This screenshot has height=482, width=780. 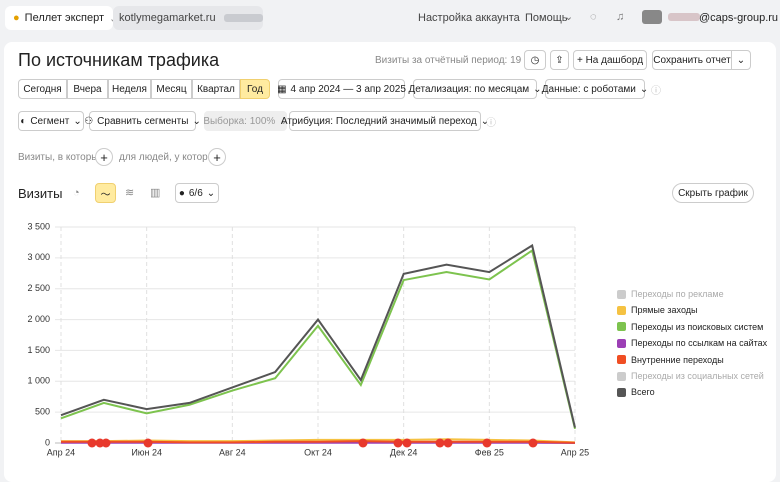 What do you see at coordinates (652, 17) in the screenshot?
I see `avatar` at bounding box center [652, 17].